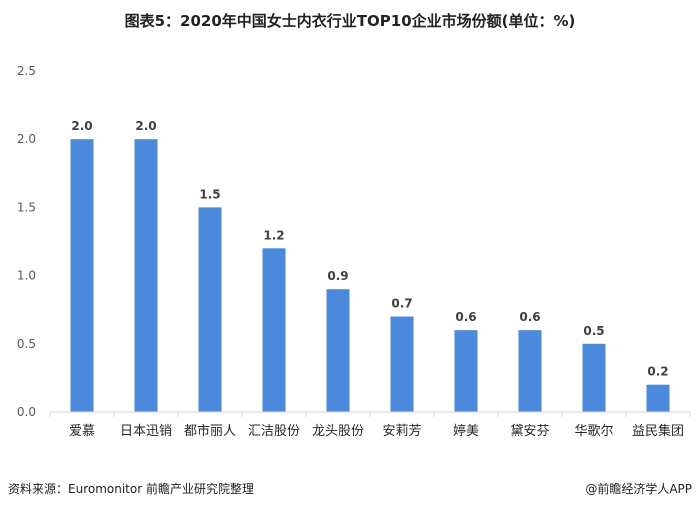 The image size is (700, 505). What do you see at coordinates (593, 331) in the screenshot?
I see `data-label: 0.5` at bounding box center [593, 331].